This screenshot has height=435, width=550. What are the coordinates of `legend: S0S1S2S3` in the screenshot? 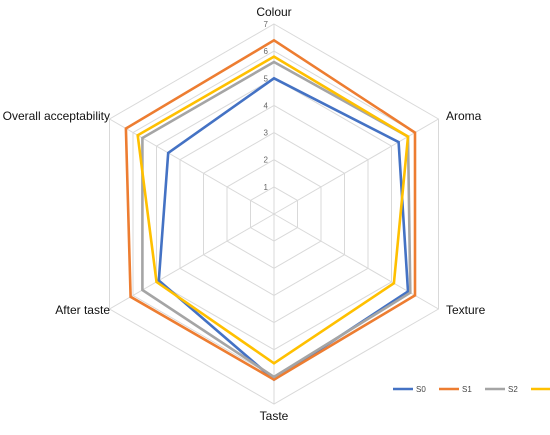 It's located at (471, 389).